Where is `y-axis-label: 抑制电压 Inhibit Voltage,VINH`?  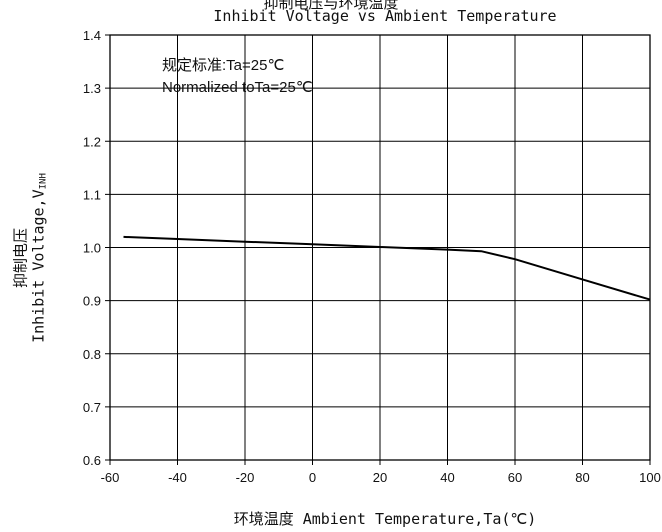 y-axis-label: 抑制电压 Inhibit Voltage,VINH is located at coordinates (32, 258).